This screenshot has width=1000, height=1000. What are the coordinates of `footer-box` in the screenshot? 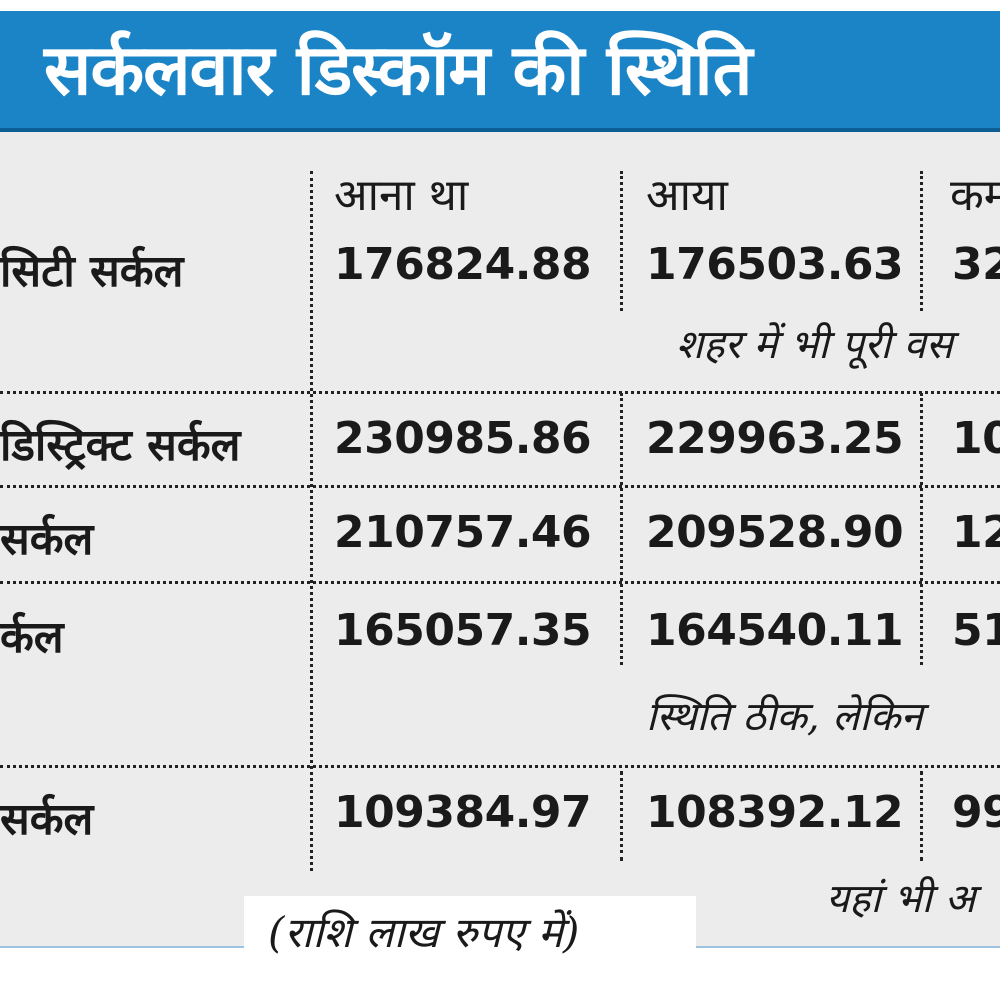 It's located at (470, 948).